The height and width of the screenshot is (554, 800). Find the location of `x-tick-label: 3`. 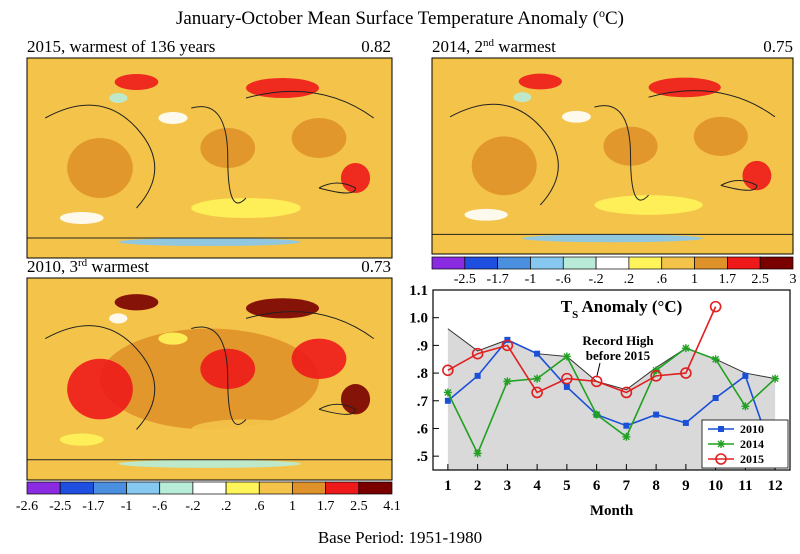

x-tick-label: 3 is located at coordinates (508, 486).